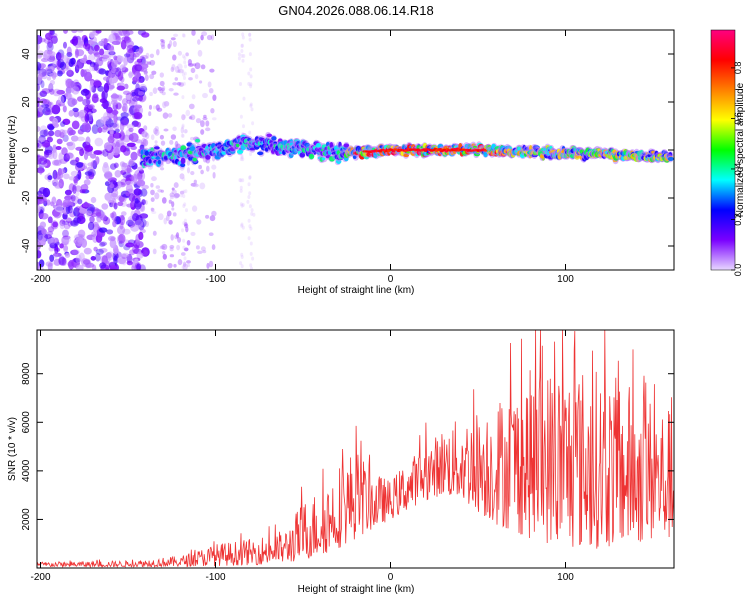 The width and height of the screenshot is (750, 605). Describe the element at coordinates (26, 197) in the screenshot. I see `y-tick-label: -20` at that location.